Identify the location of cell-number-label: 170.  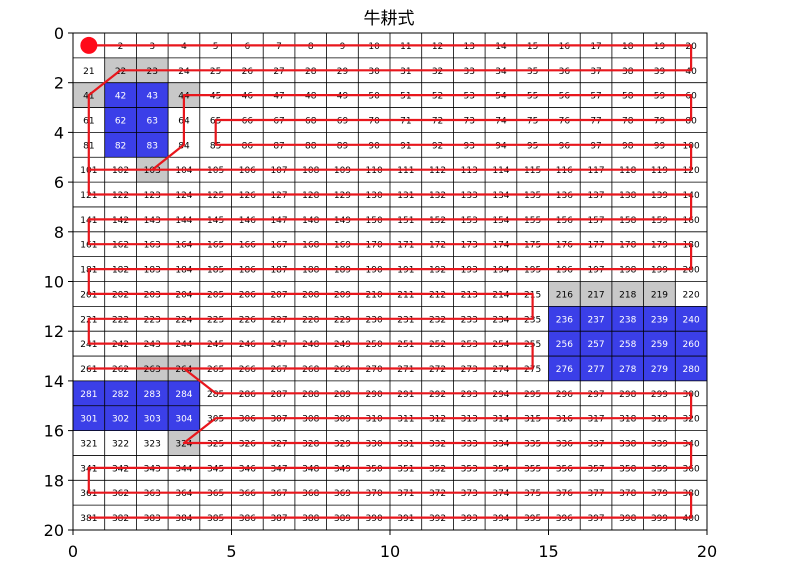
(374, 246).